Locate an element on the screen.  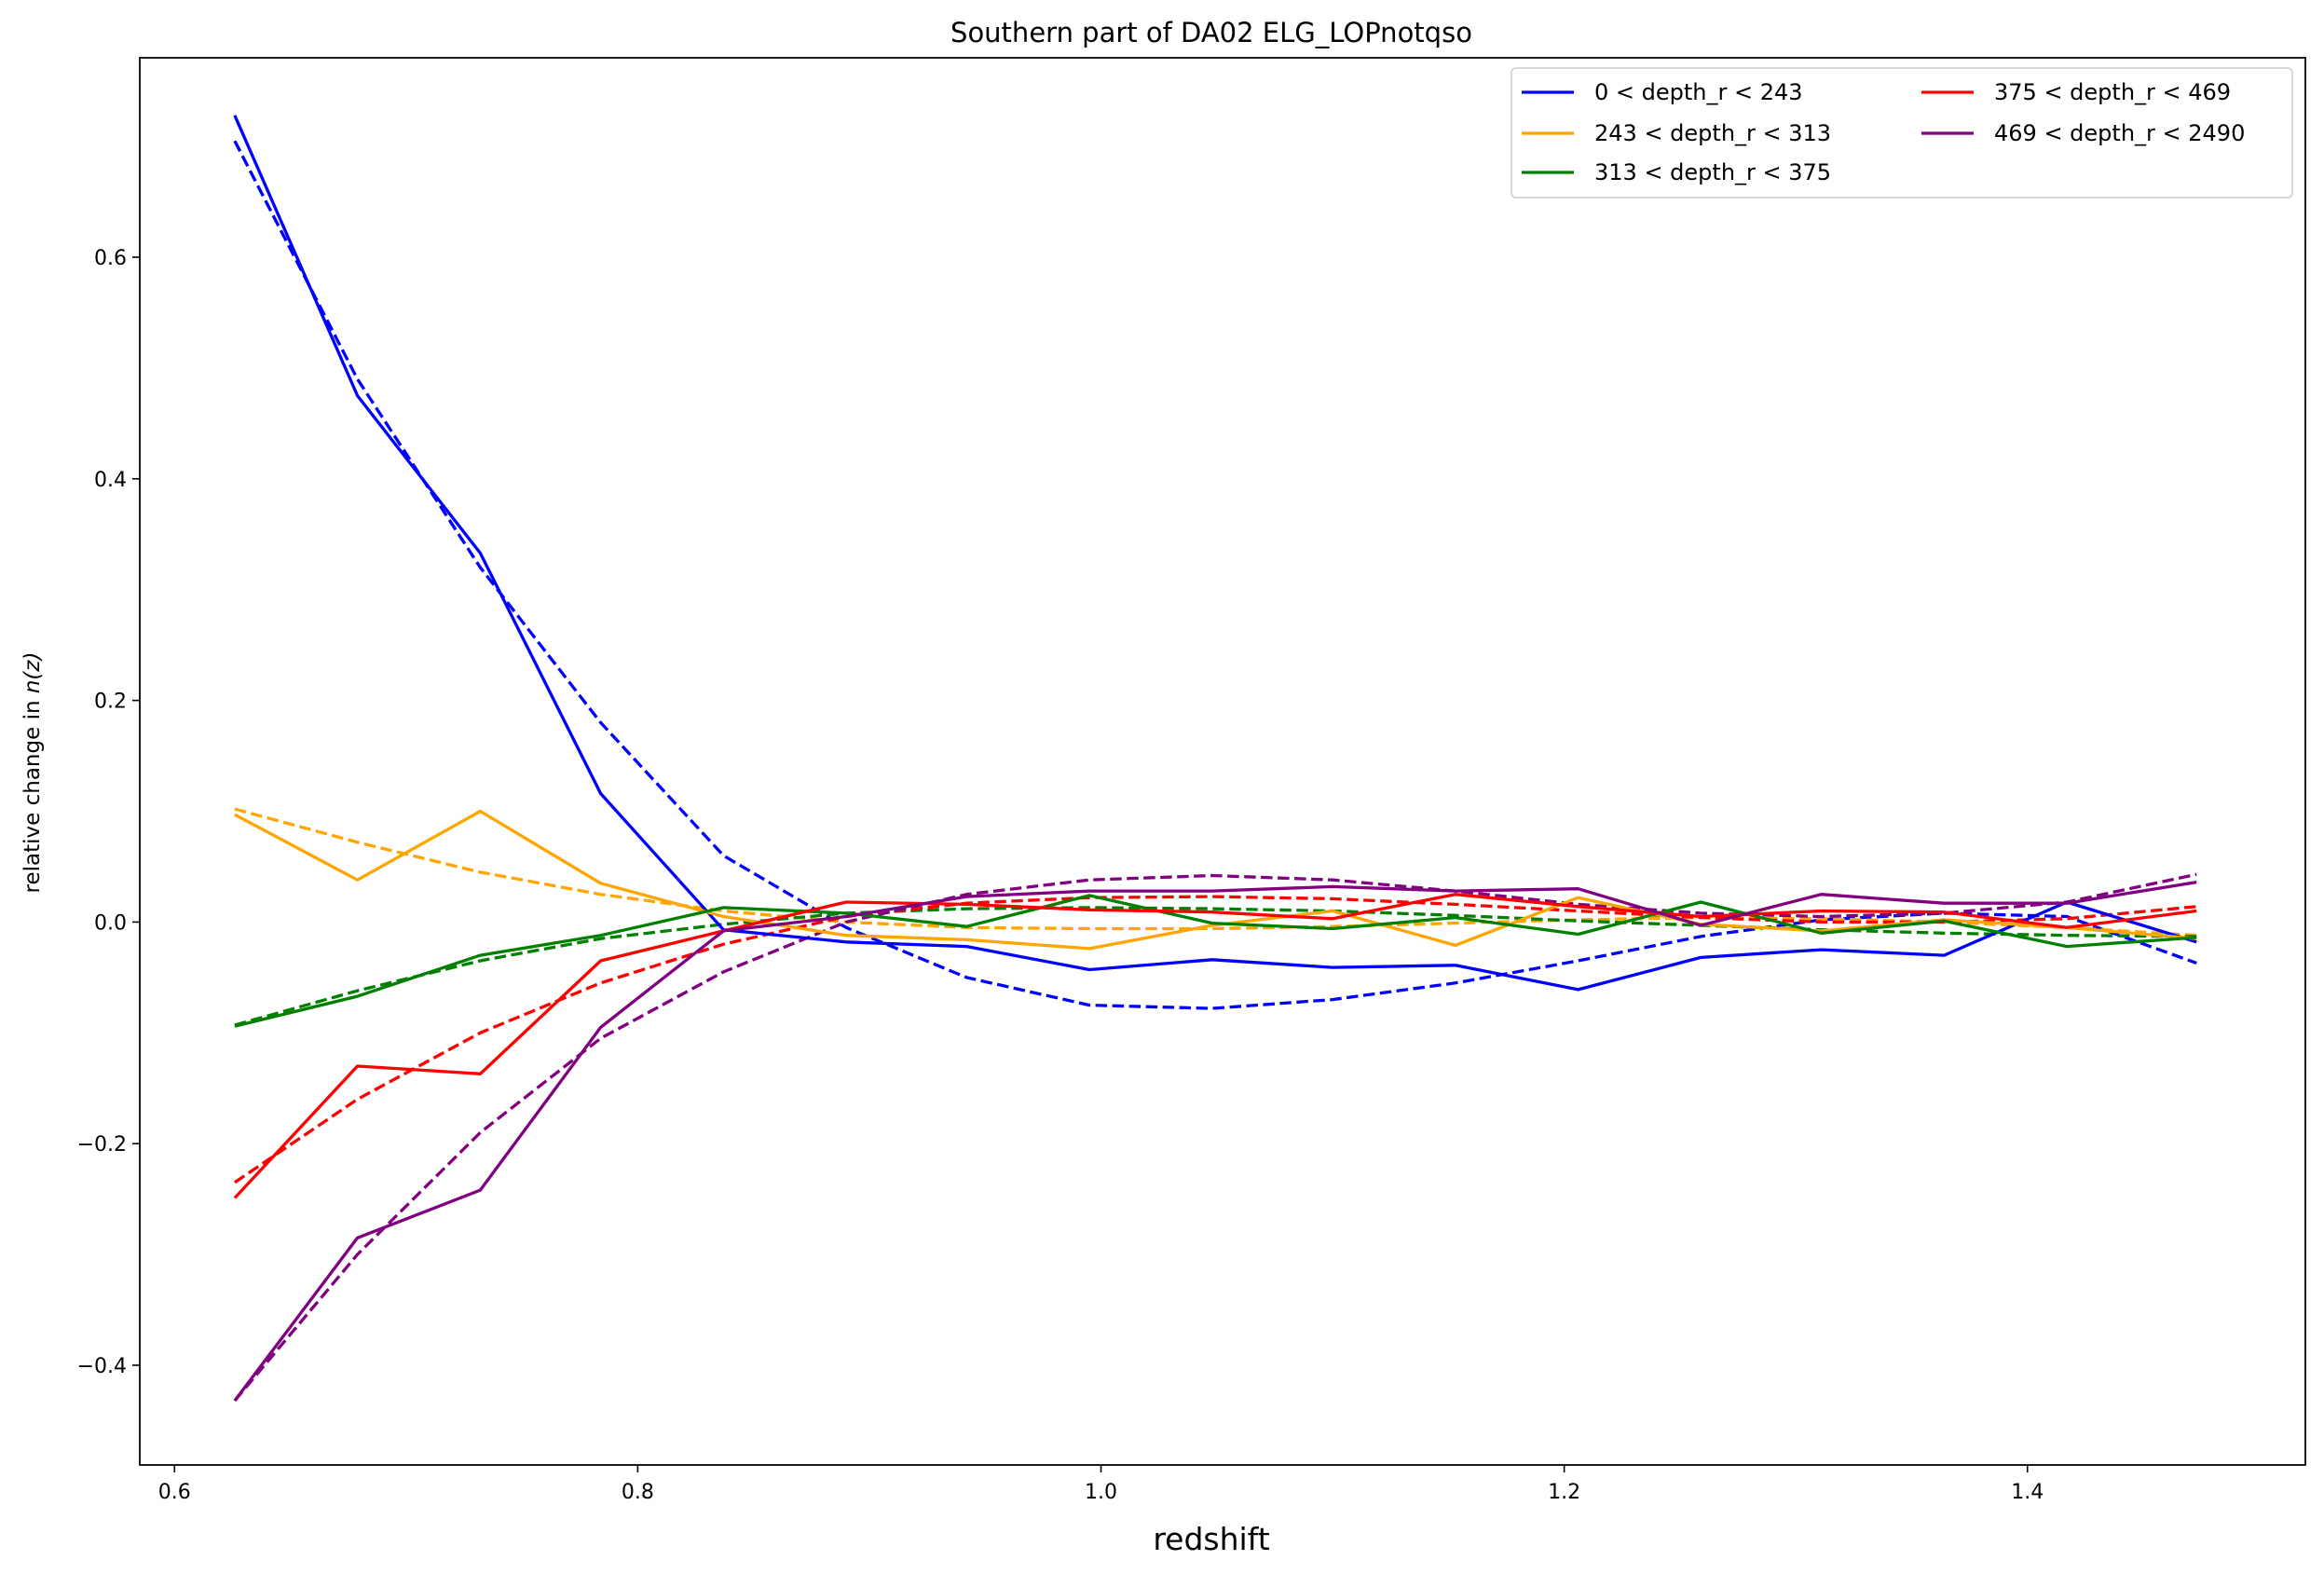
y-tick-label: 0.0 is located at coordinates (110, 923).